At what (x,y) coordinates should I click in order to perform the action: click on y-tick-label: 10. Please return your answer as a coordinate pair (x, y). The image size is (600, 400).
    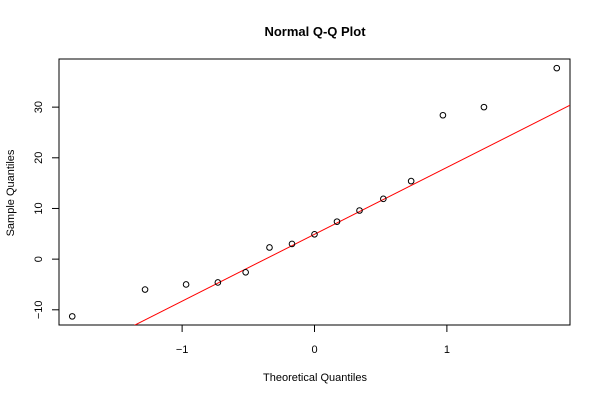
    Looking at the image, I should click on (39, 208).